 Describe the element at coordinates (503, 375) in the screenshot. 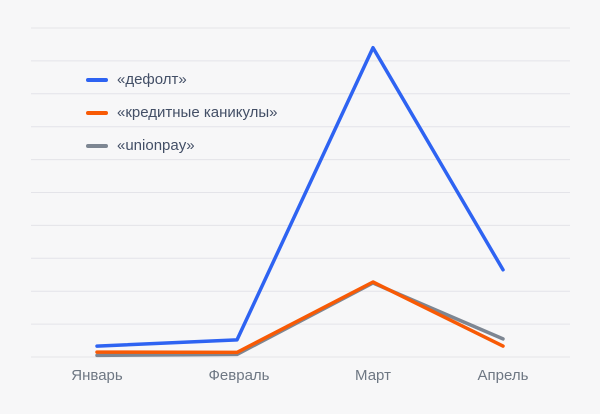

I see `x-axis-label-april: Апрель` at that location.